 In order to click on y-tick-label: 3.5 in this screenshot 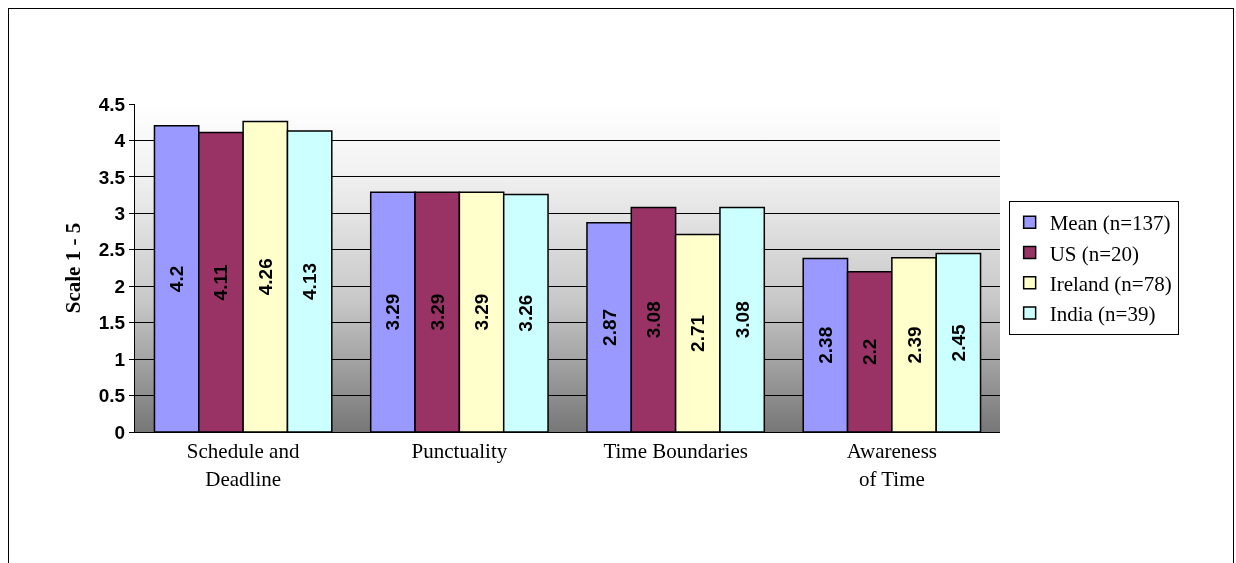, I will do `click(112, 177)`.